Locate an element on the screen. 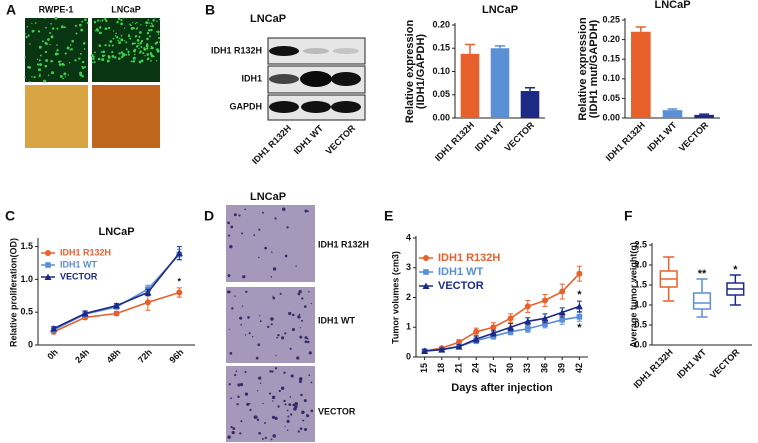  y-tick-label: 0.20 is located at coordinates (441, 24).